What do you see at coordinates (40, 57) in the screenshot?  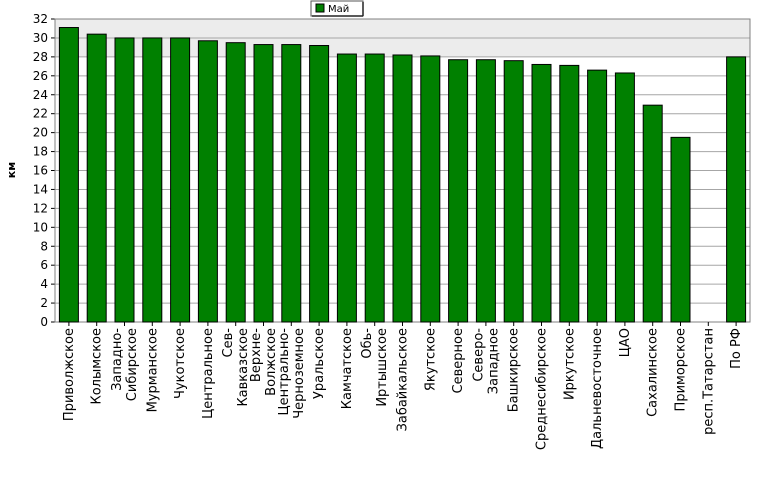 I see `y-tick-label: 28` at bounding box center [40, 57].